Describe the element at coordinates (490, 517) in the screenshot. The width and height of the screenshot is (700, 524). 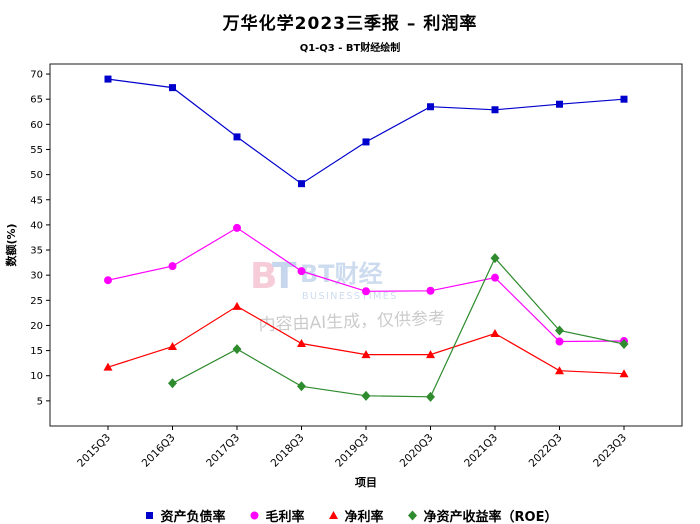
I see `legend-label: 净资产收益率（ROE）` at that location.